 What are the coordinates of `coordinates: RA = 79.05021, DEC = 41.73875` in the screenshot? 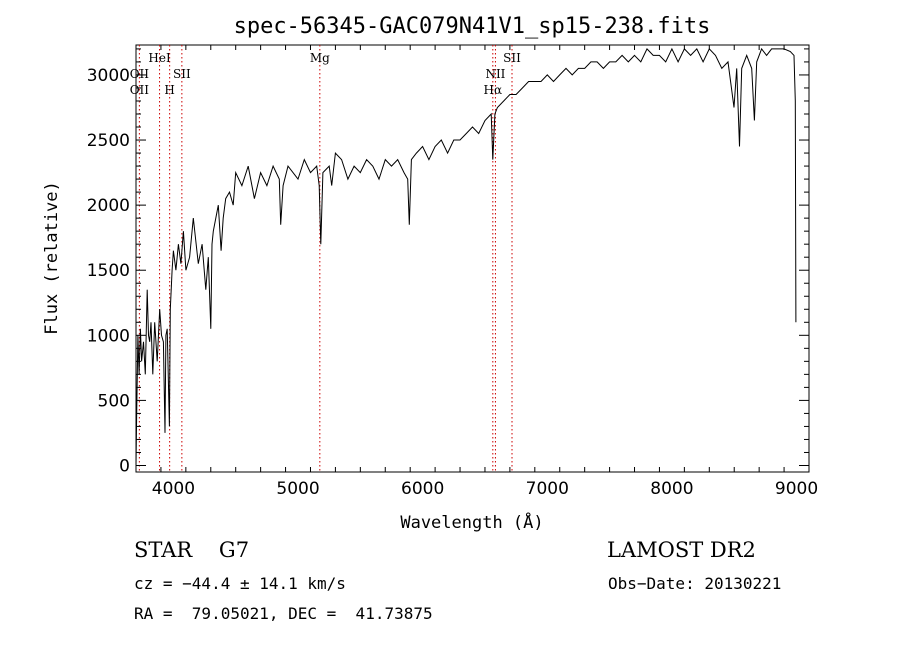 It's located at (283, 613).